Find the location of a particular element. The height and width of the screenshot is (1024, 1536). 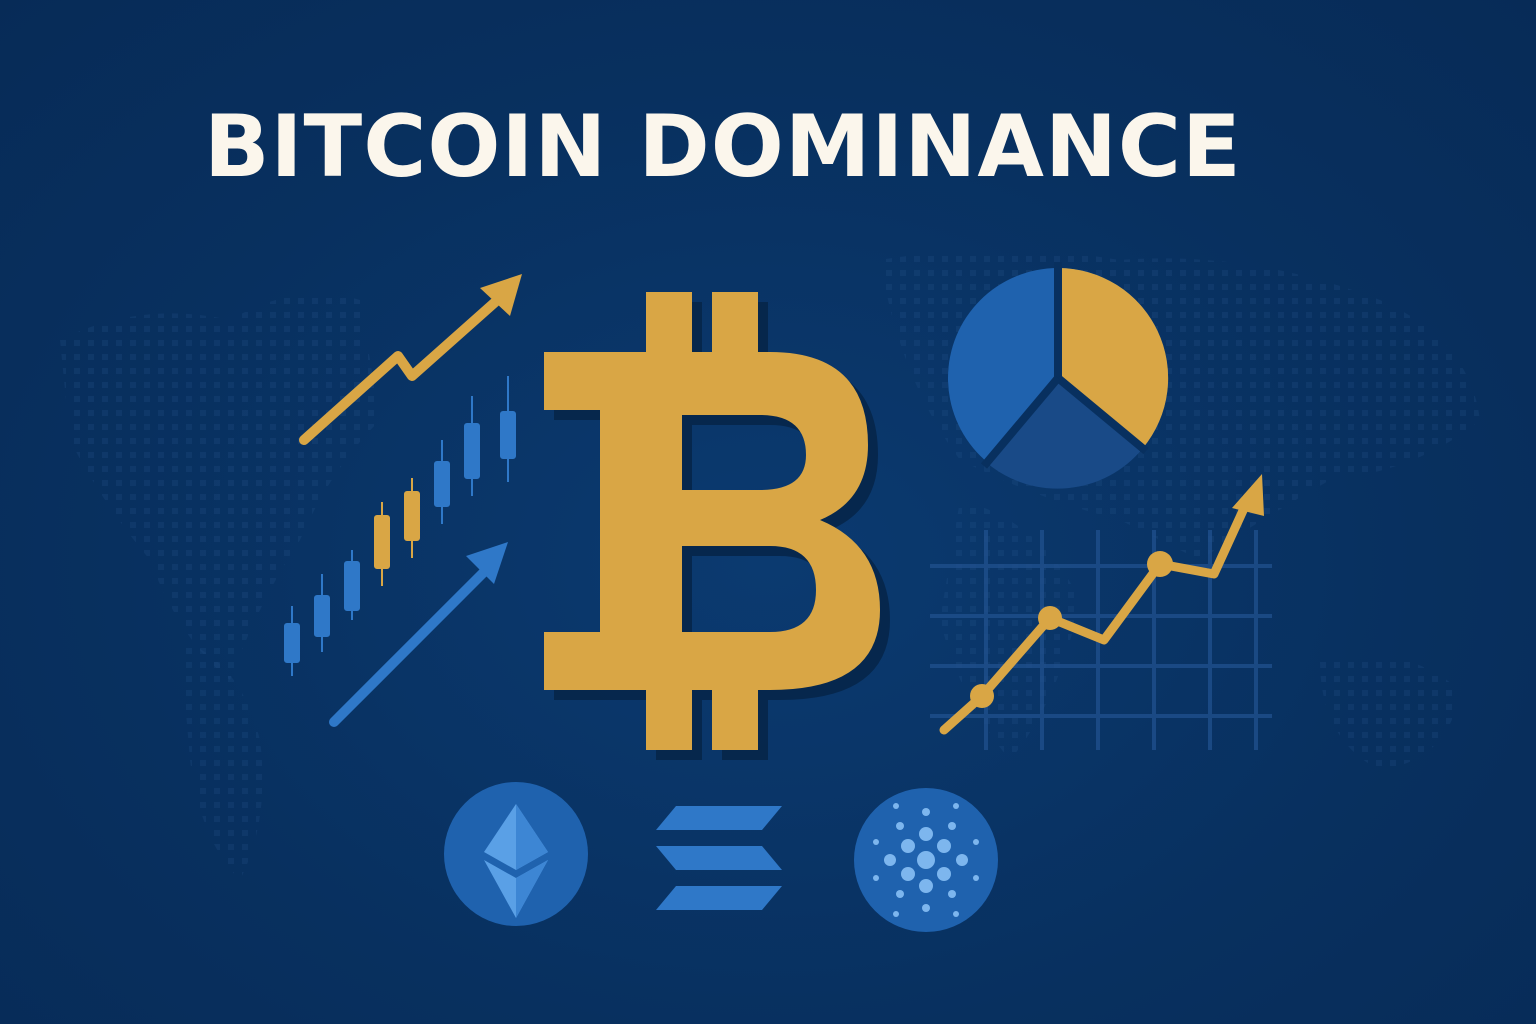

trend-up-arrow-icon is located at coordinates (410, 359).